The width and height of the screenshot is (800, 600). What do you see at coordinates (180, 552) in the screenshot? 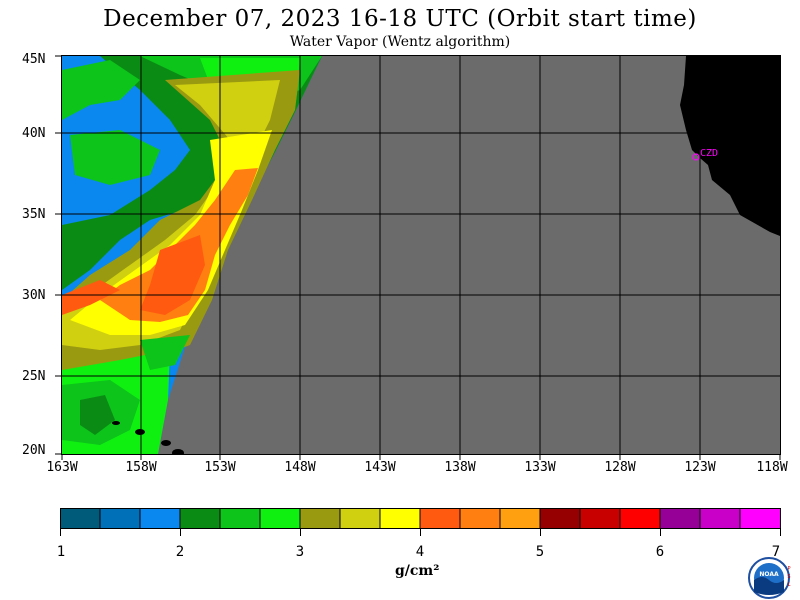
I see `colorbar-tick-label: 2` at bounding box center [180, 552].